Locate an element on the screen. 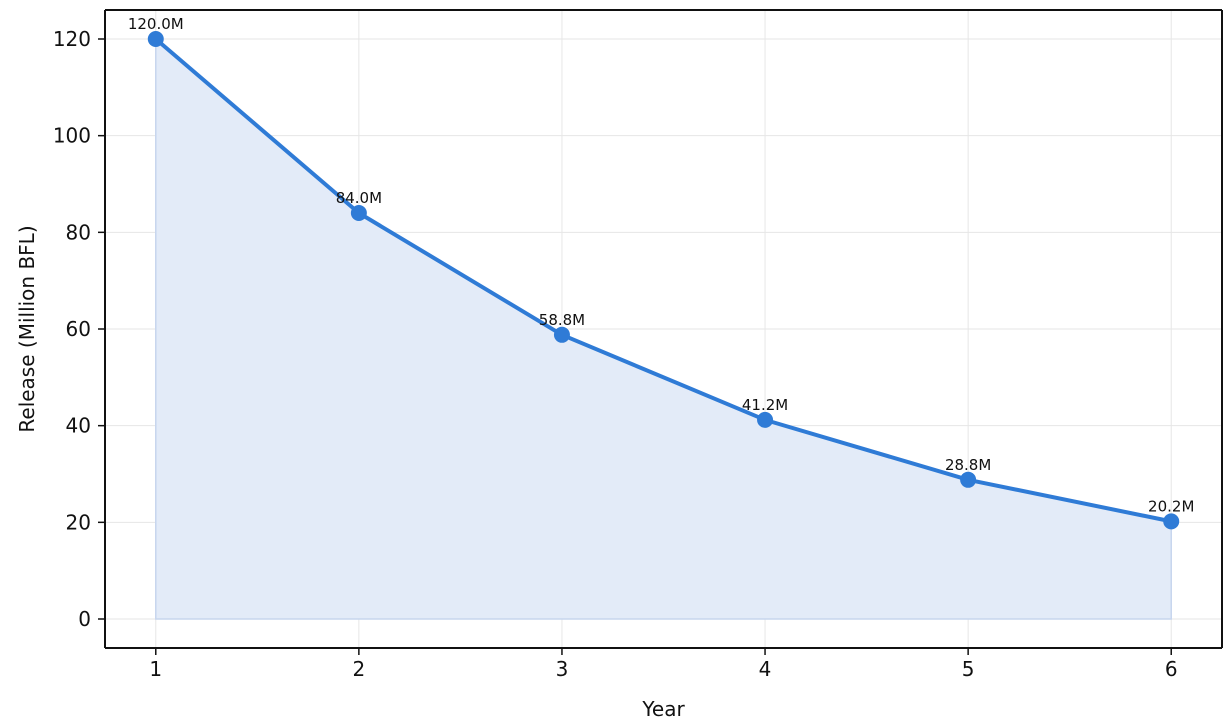 The height and width of the screenshot is (725, 1224). data-label: 20.2M is located at coordinates (1171, 506).